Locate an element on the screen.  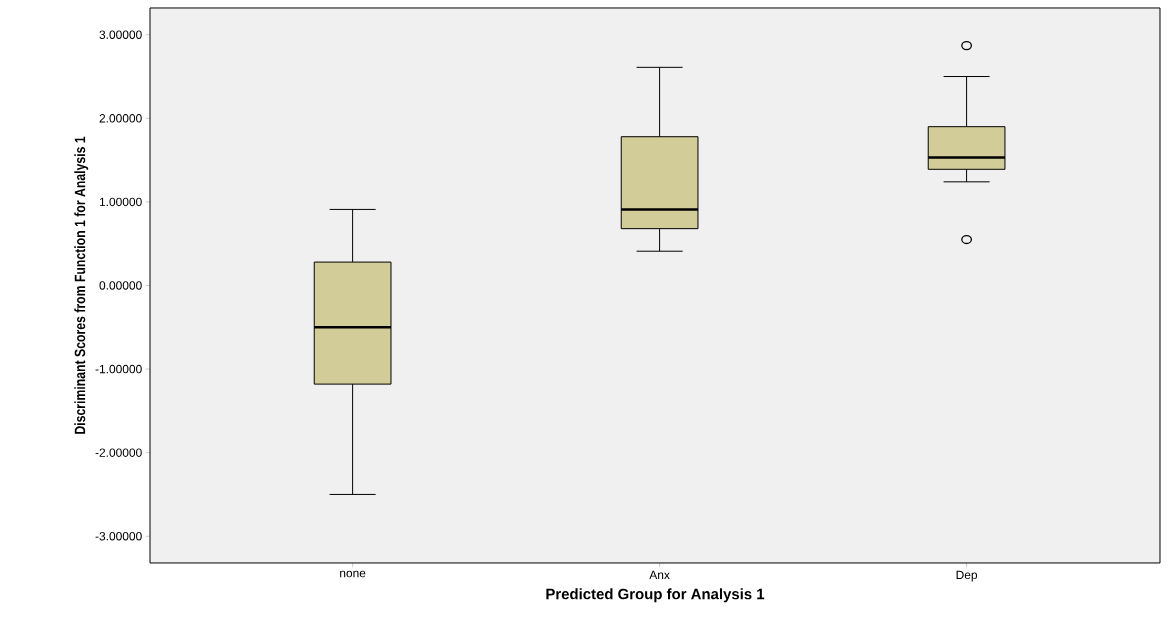
y-tick-label: -3.00000 is located at coordinates (118, 536).